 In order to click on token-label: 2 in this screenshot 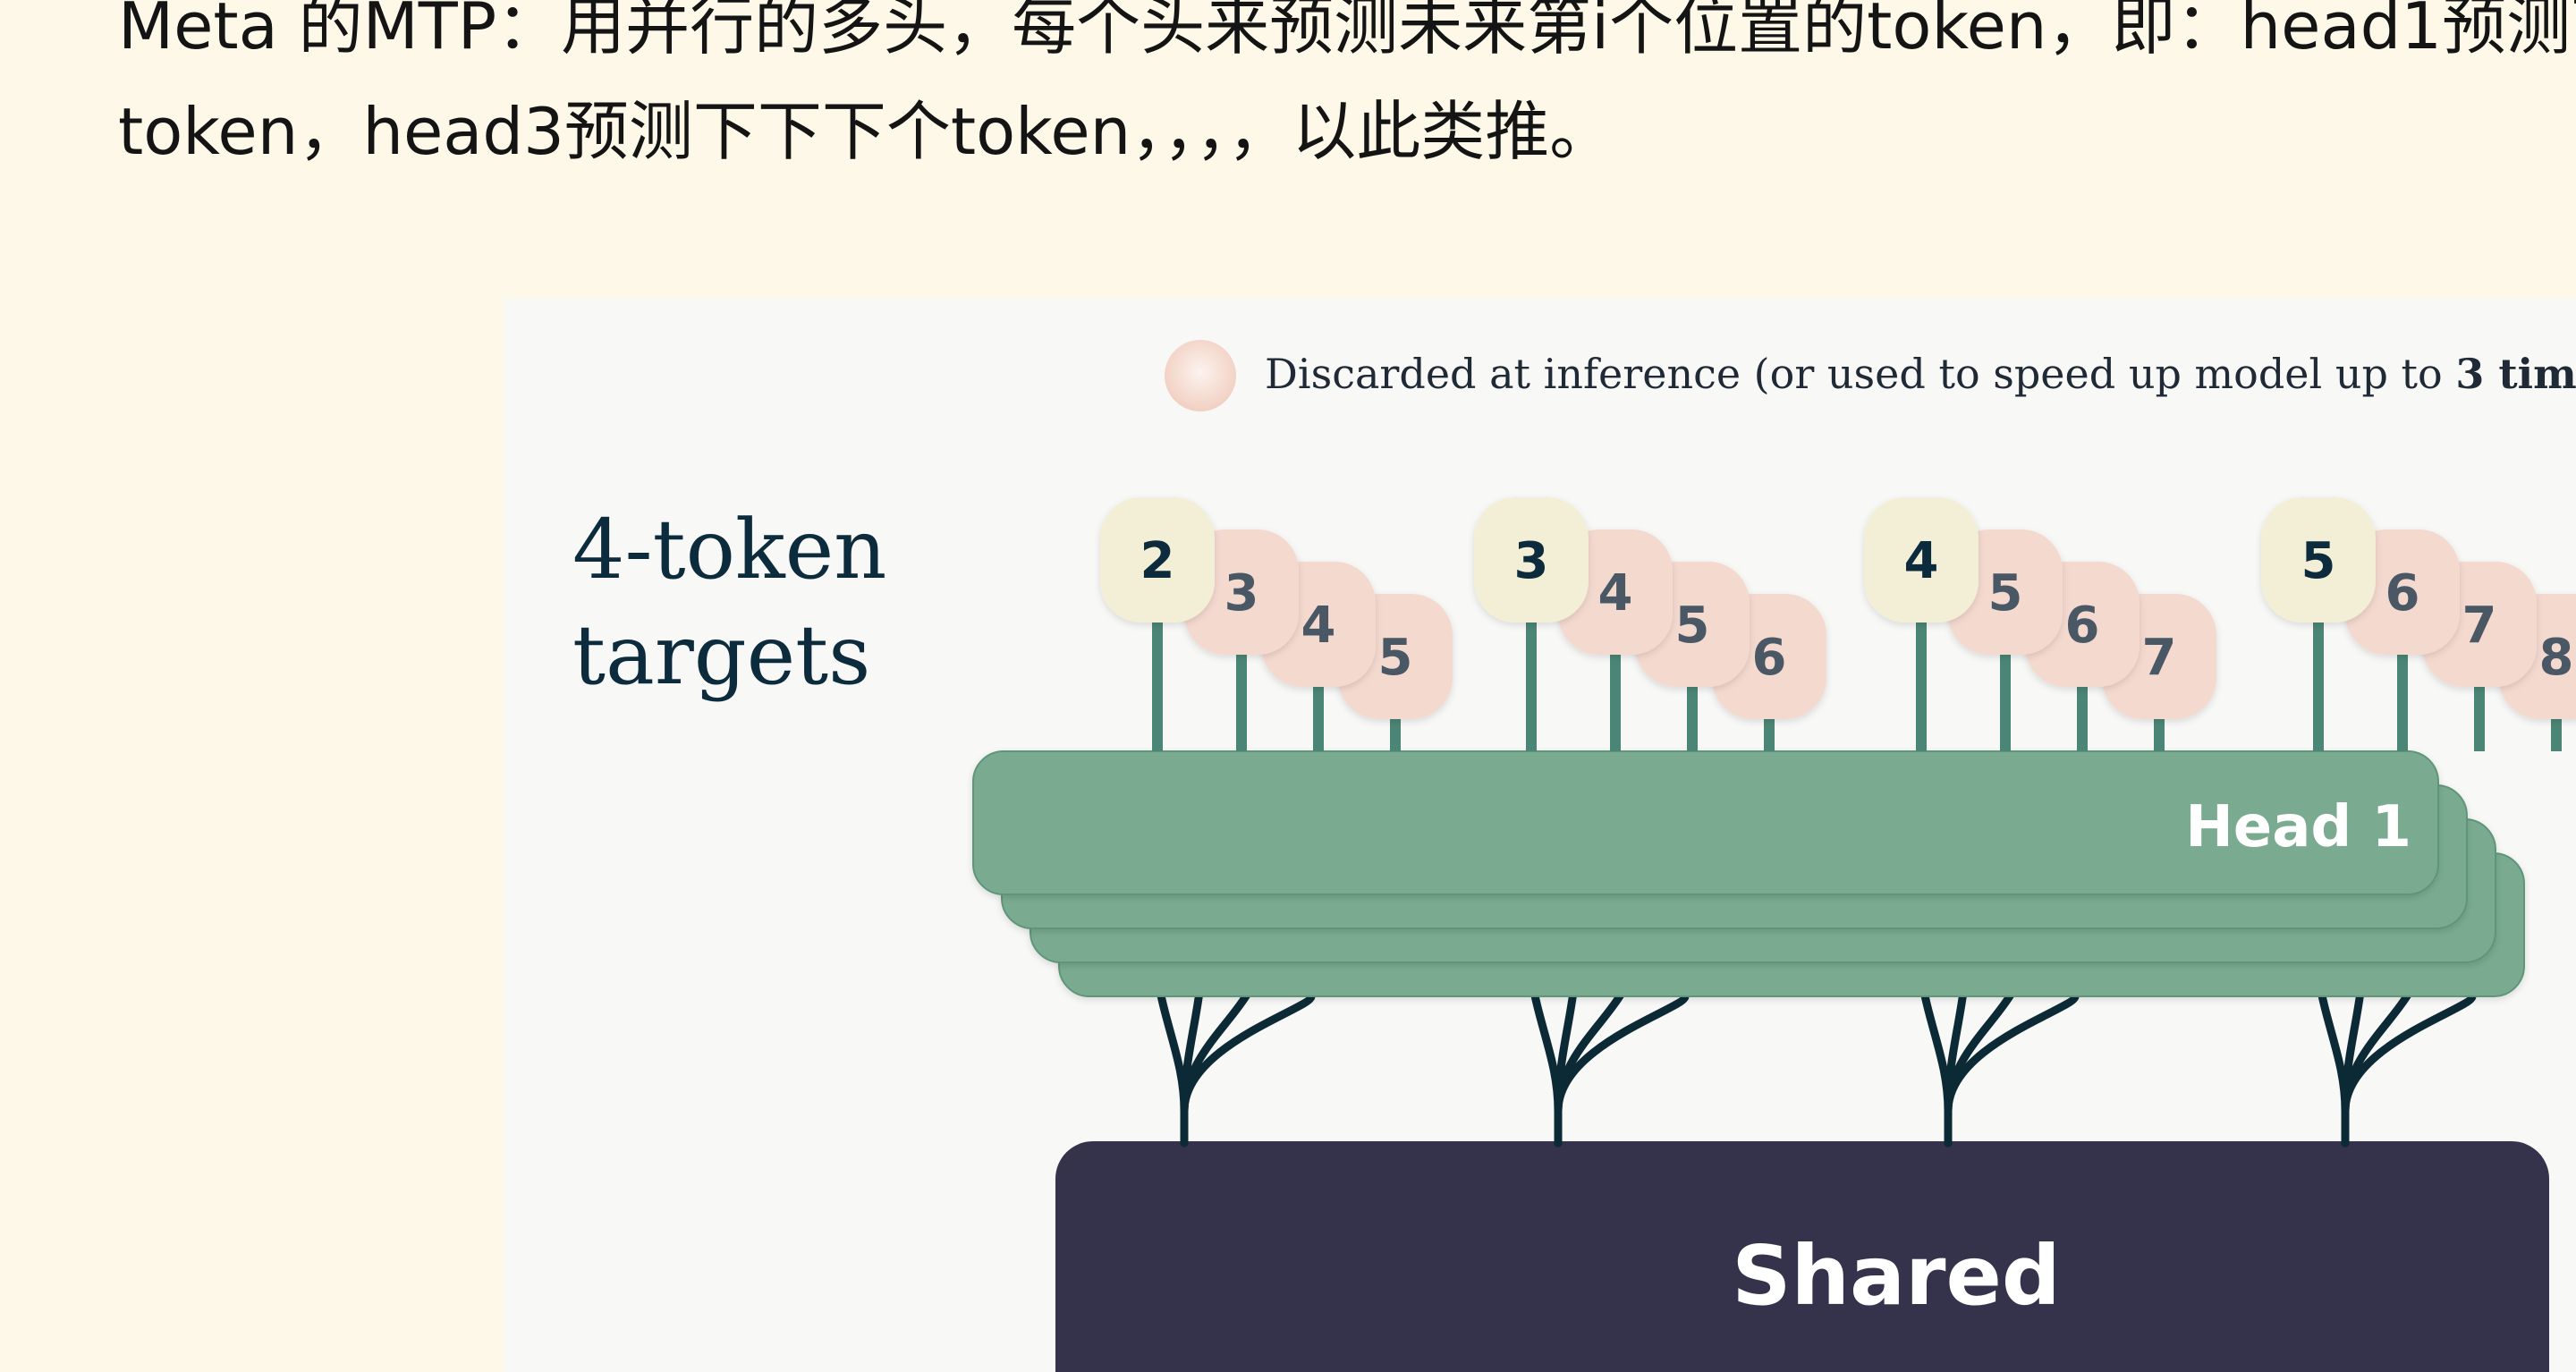, I will do `click(1157, 561)`.